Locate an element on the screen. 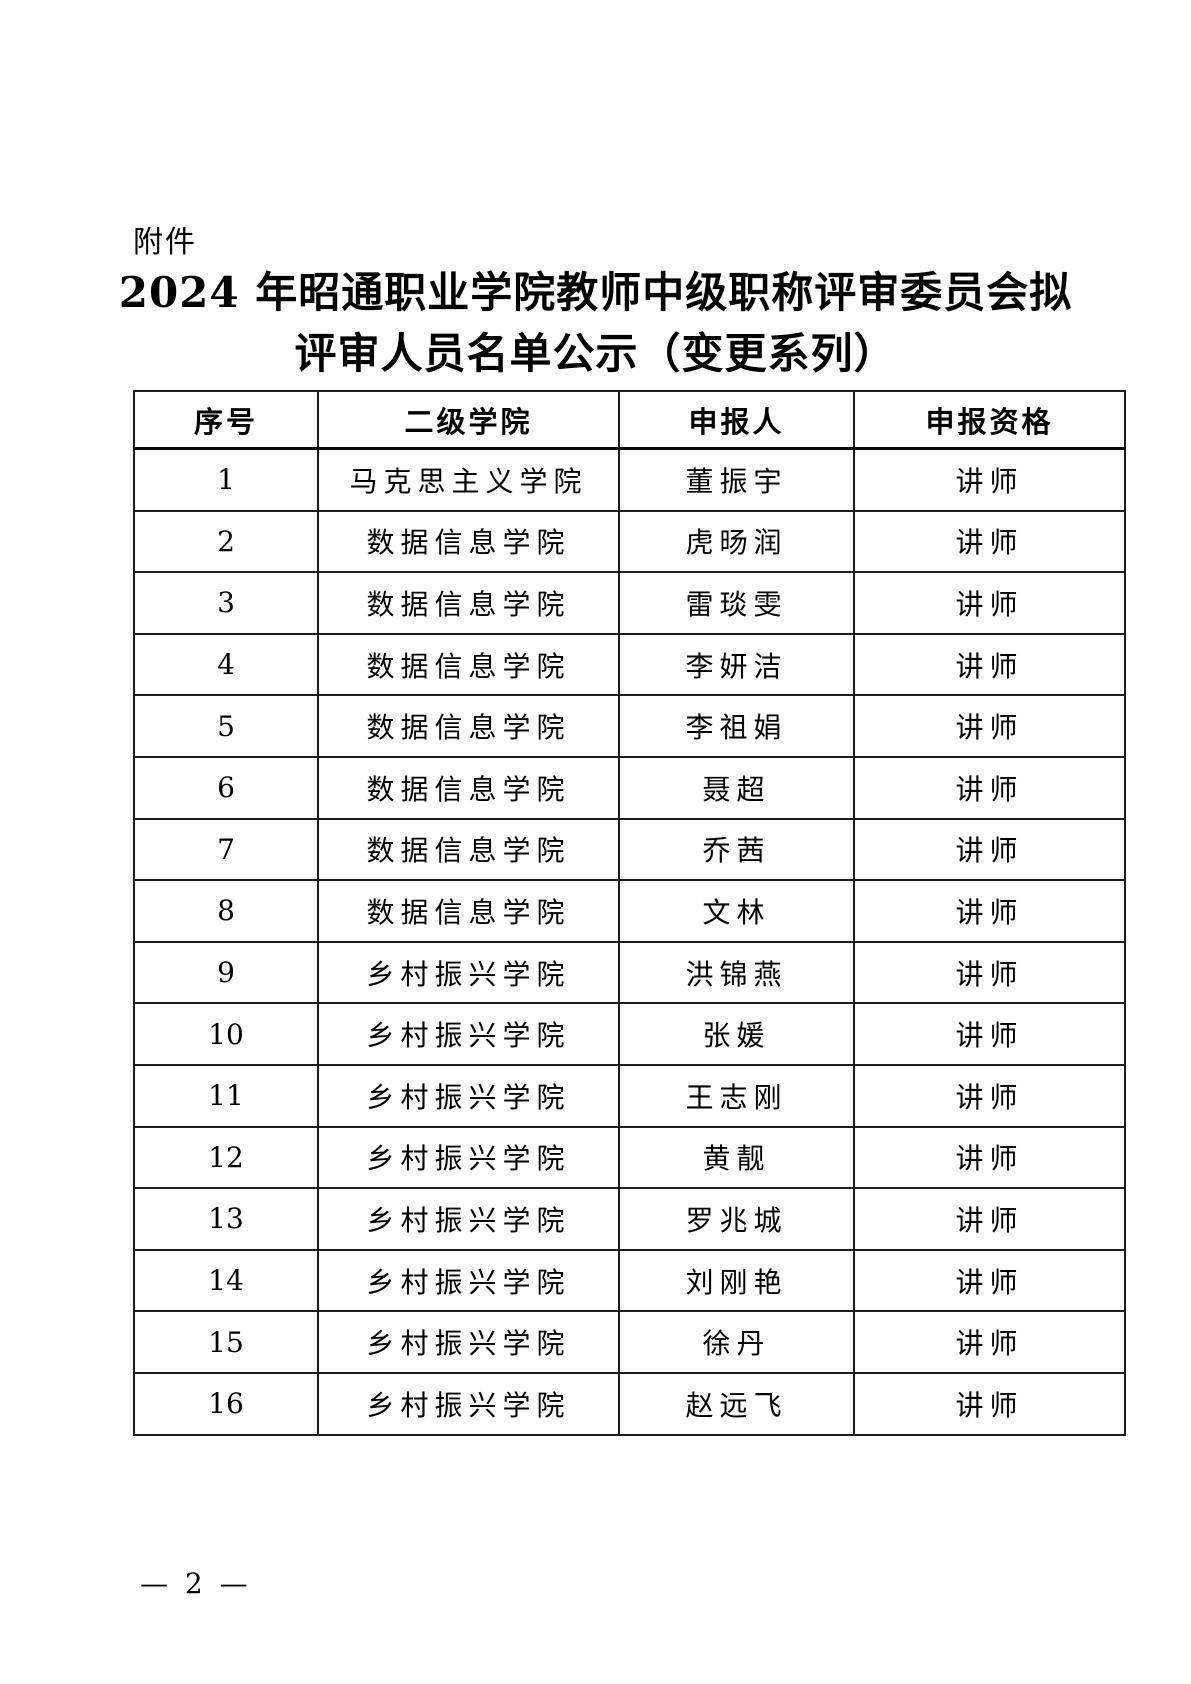 Image resolution: width=1191 pixels, height=1684 pixels. cell-seq: 13 is located at coordinates (226, 1219).